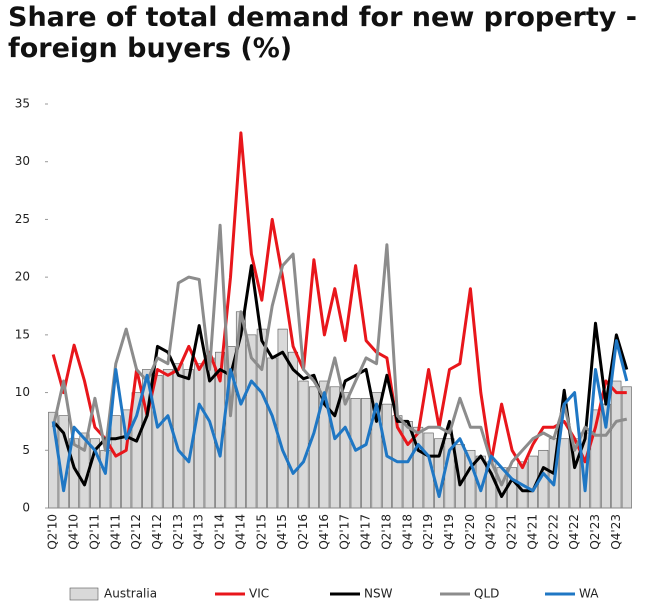 This screenshot has height=610, width=650. I want to click on x-tick-label: Q4'11, so click(115, 532).